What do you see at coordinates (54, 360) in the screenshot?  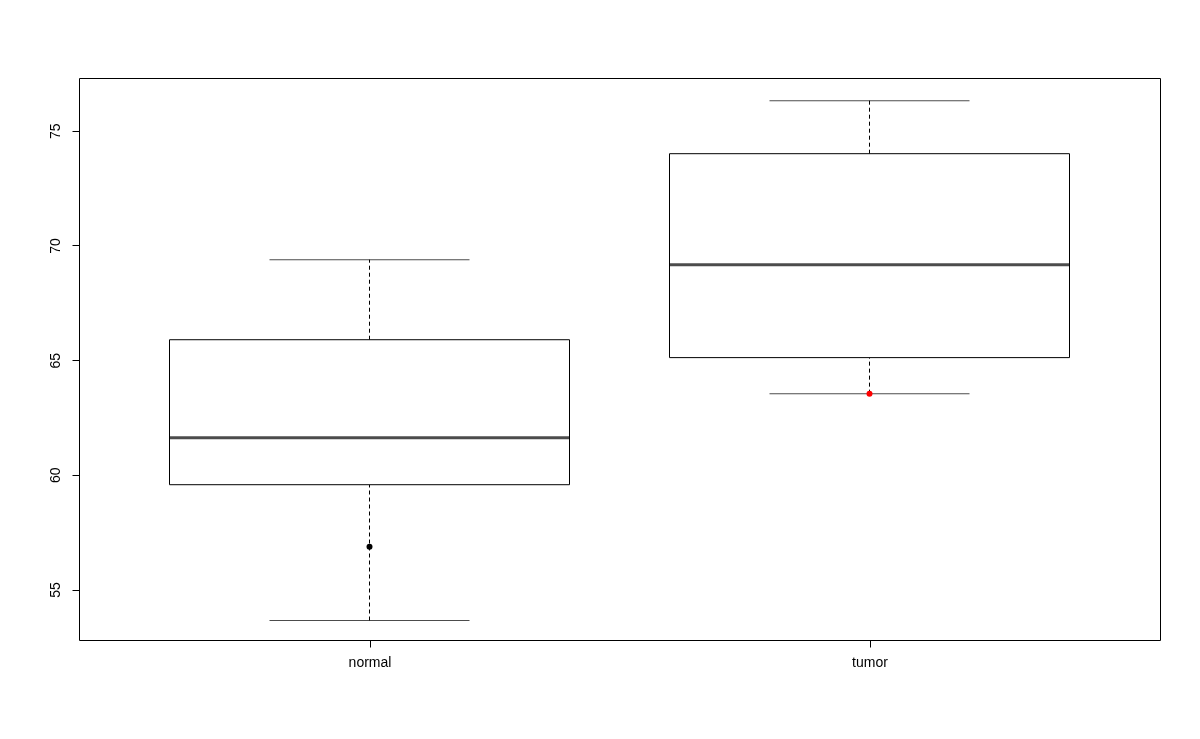 I see `y-tick-label: 65` at bounding box center [54, 360].